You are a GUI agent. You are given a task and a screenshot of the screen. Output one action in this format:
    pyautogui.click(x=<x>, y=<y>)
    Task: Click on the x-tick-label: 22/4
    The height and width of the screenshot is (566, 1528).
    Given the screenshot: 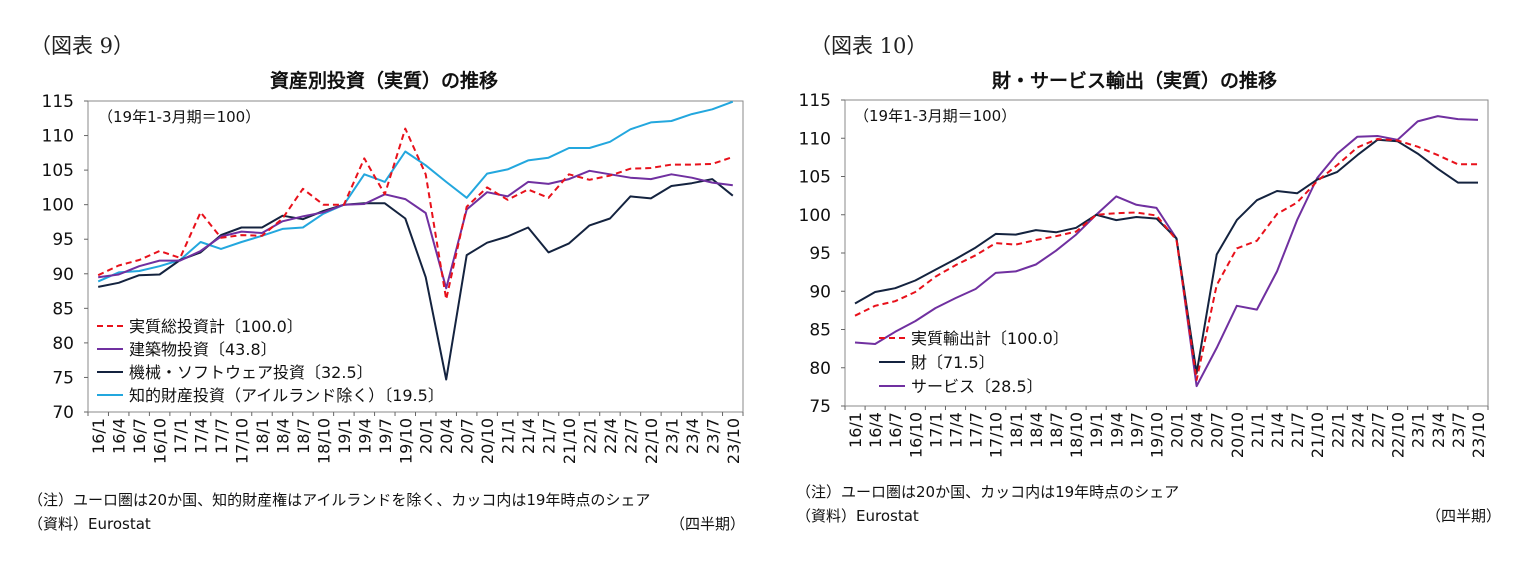 What is the action you would take?
    pyautogui.click(x=1357, y=430)
    